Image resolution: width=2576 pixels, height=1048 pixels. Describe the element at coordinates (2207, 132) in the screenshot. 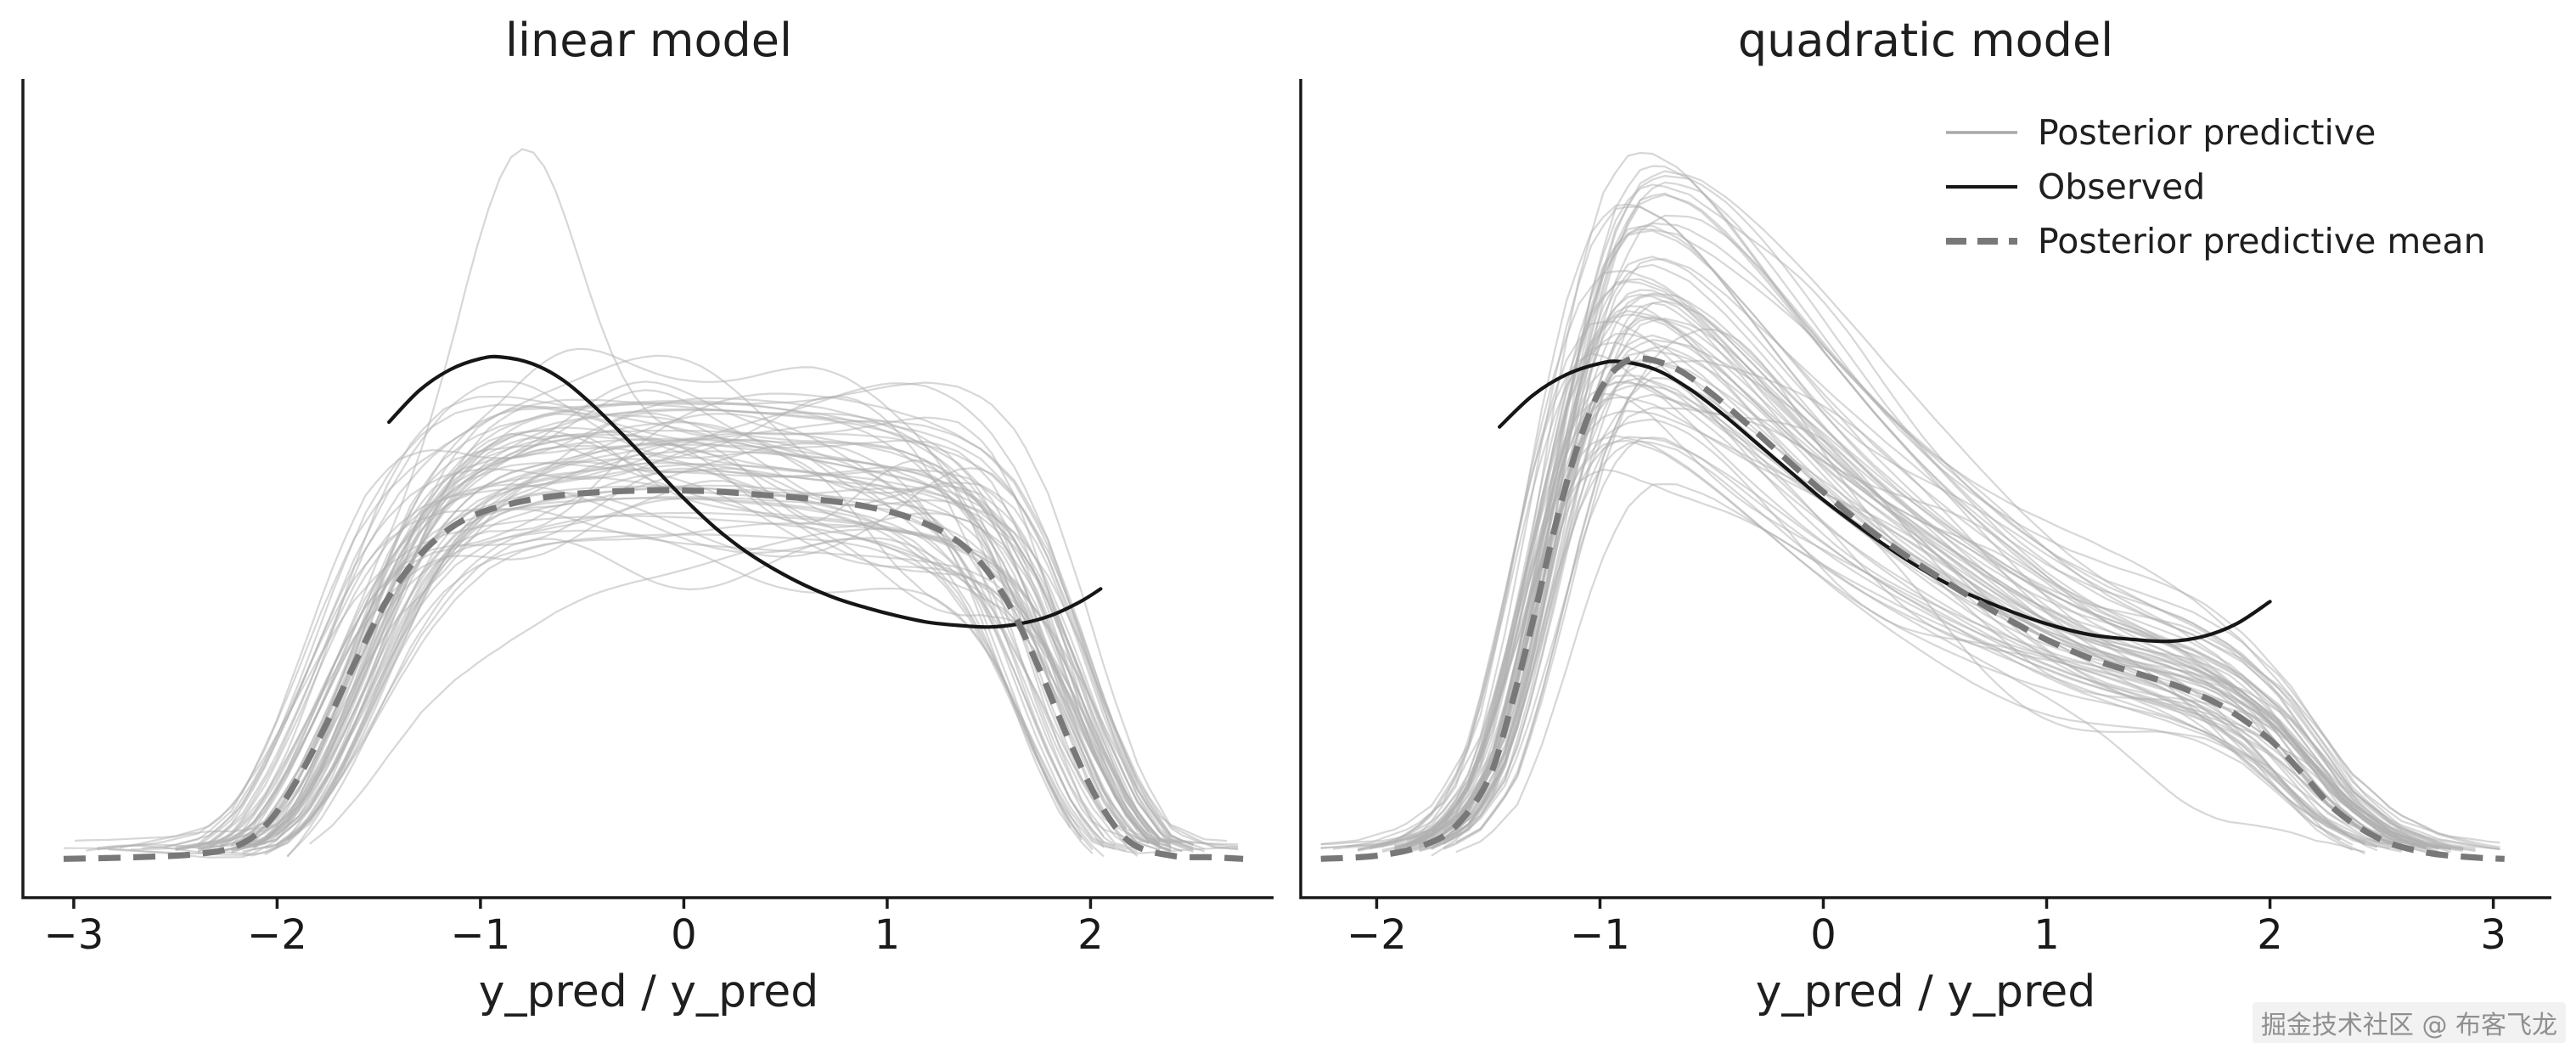

I see `legend-label: Posterior predictive` at that location.